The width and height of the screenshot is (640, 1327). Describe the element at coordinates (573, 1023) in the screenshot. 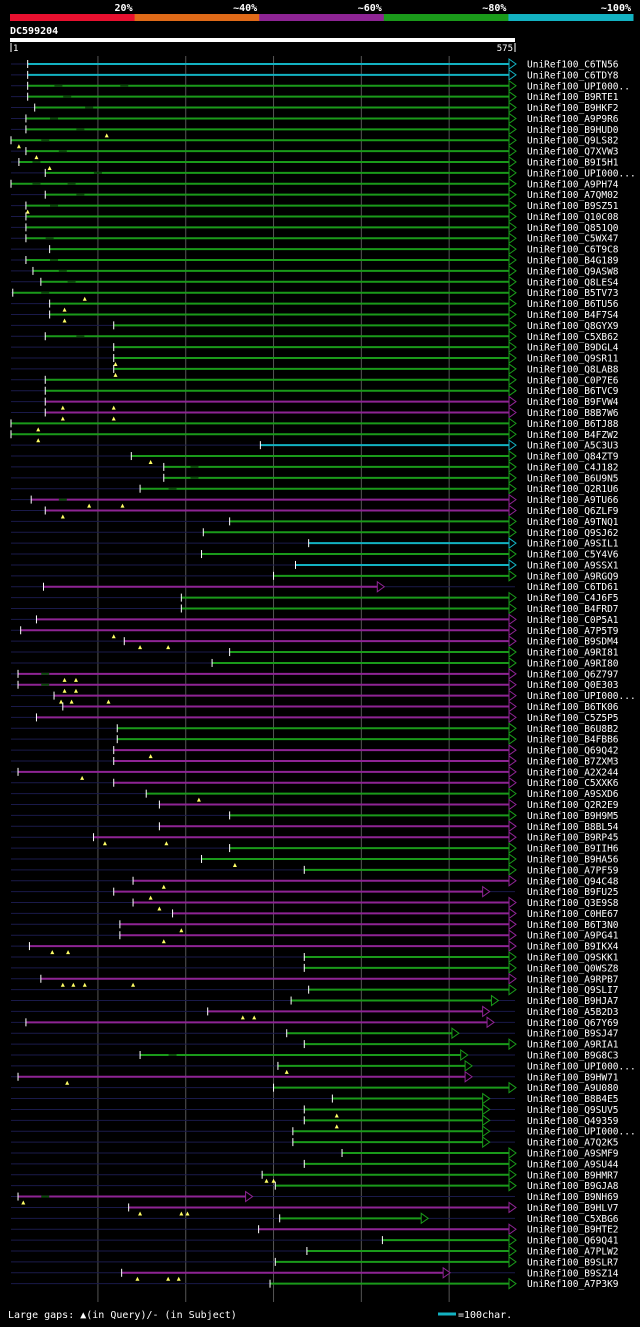

I see `hit-label: UniRef100_Q67Y69` at that location.